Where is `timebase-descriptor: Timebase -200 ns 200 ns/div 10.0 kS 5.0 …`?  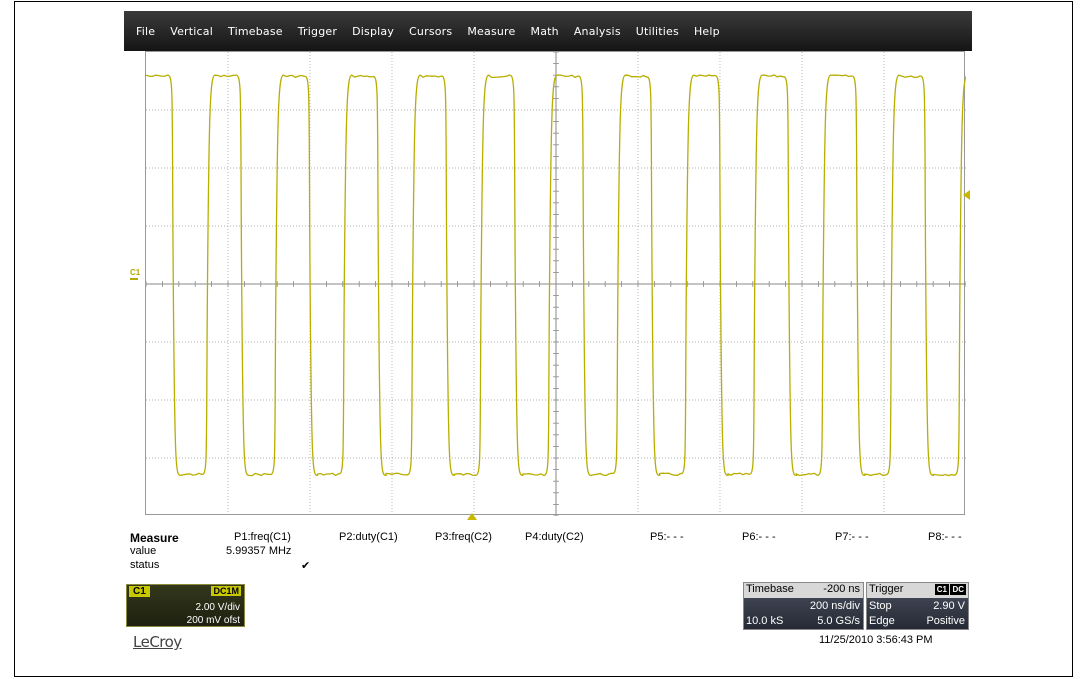 timebase-descriptor: Timebase -200 ns 200 ns/div 10.0 kS 5.0 … is located at coordinates (803, 606).